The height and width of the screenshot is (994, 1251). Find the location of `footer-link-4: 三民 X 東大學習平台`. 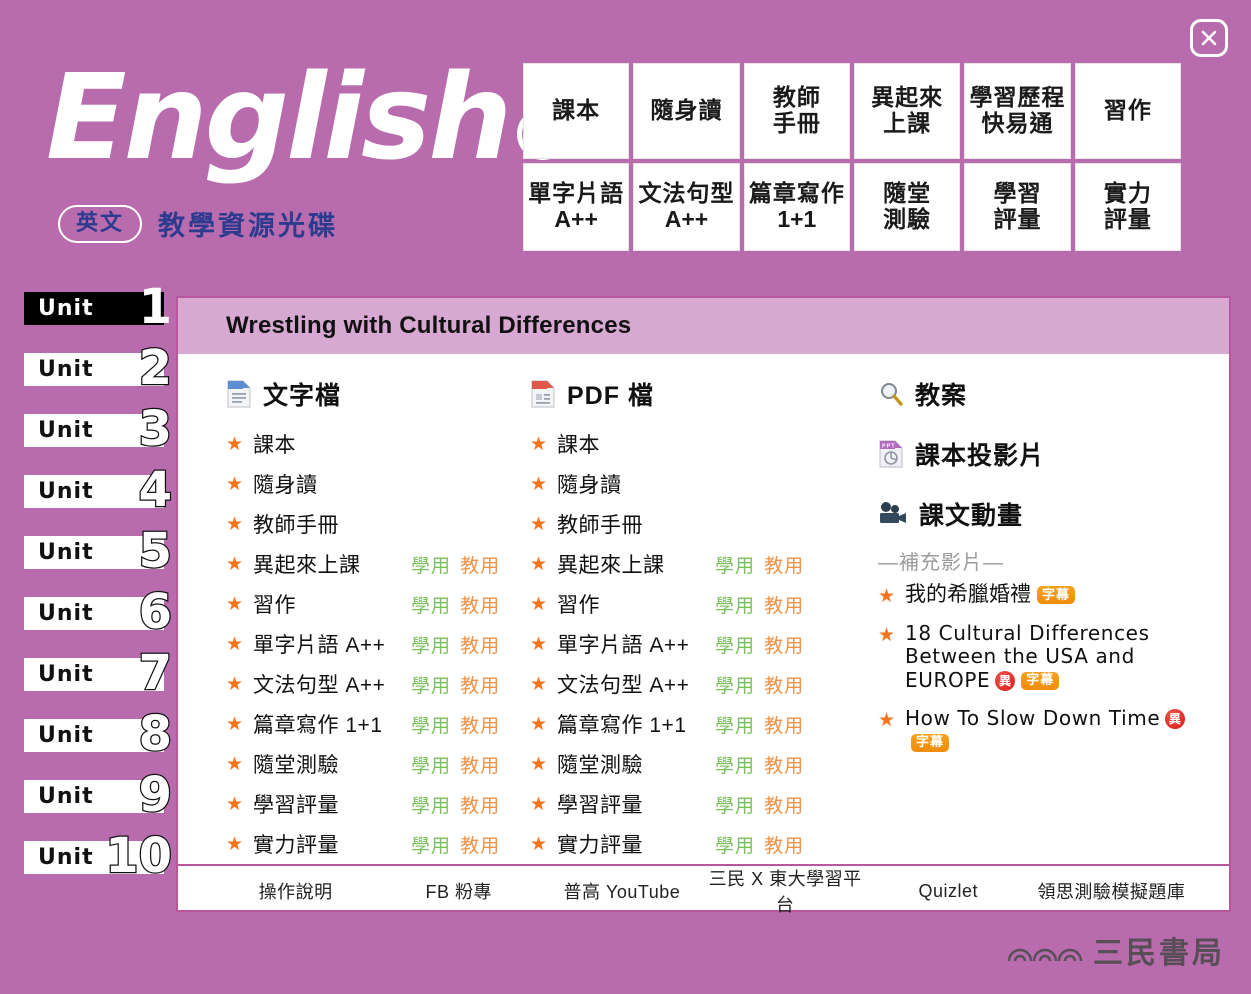

footer-link-4: 三民 X 東大學習平台 is located at coordinates (785, 892).